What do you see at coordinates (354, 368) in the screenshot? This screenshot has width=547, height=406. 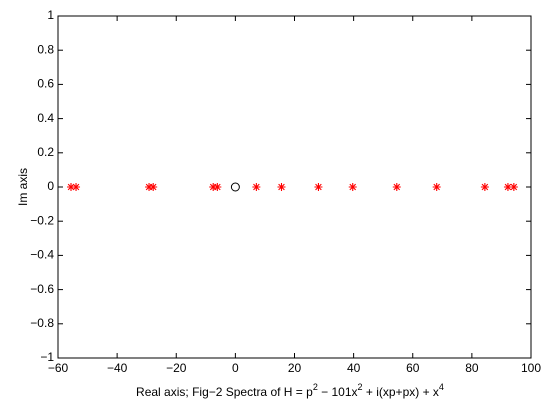 I see `x-tick-label: 40` at bounding box center [354, 368].